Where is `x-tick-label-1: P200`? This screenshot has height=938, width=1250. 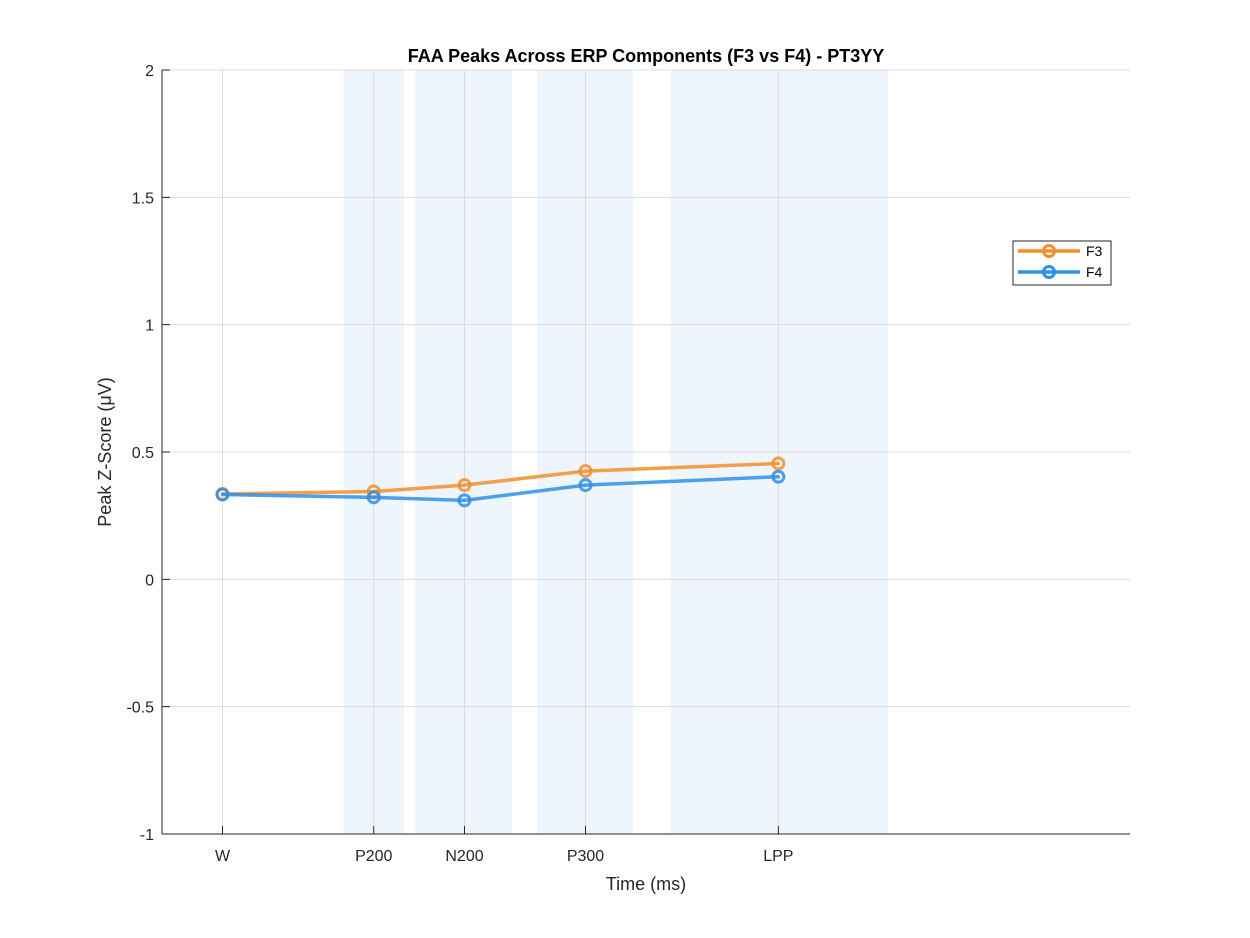
x-tick-label-1: P200 is located at coordinates (373, 856).